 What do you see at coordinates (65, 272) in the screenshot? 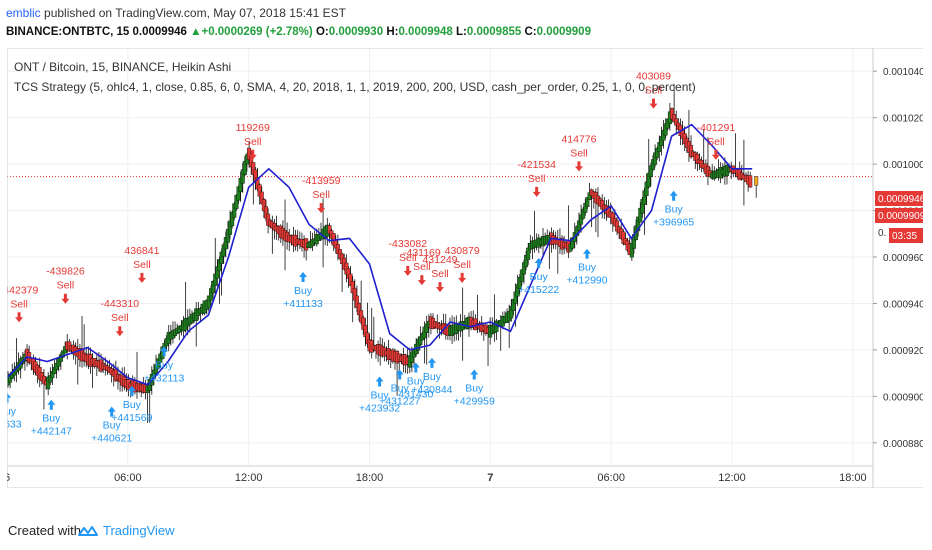
I see `sell-signal-value: -439826` at bounding box center [65, 272].